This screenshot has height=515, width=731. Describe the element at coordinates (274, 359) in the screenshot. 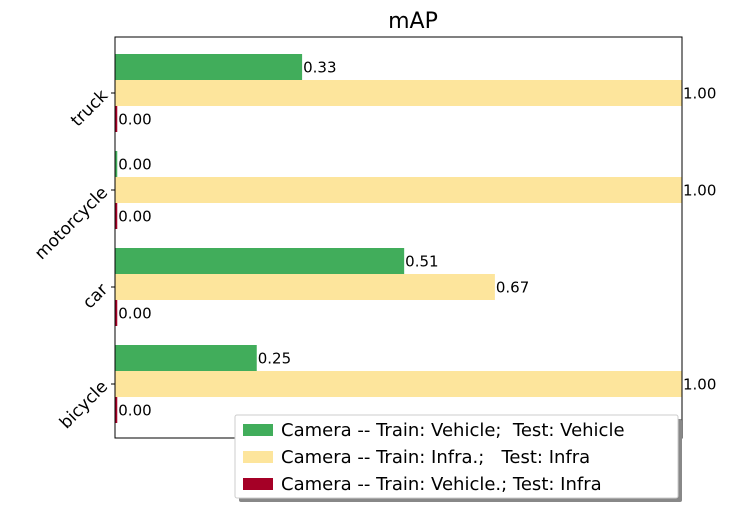

I see `value-label: 0.25` at that location.